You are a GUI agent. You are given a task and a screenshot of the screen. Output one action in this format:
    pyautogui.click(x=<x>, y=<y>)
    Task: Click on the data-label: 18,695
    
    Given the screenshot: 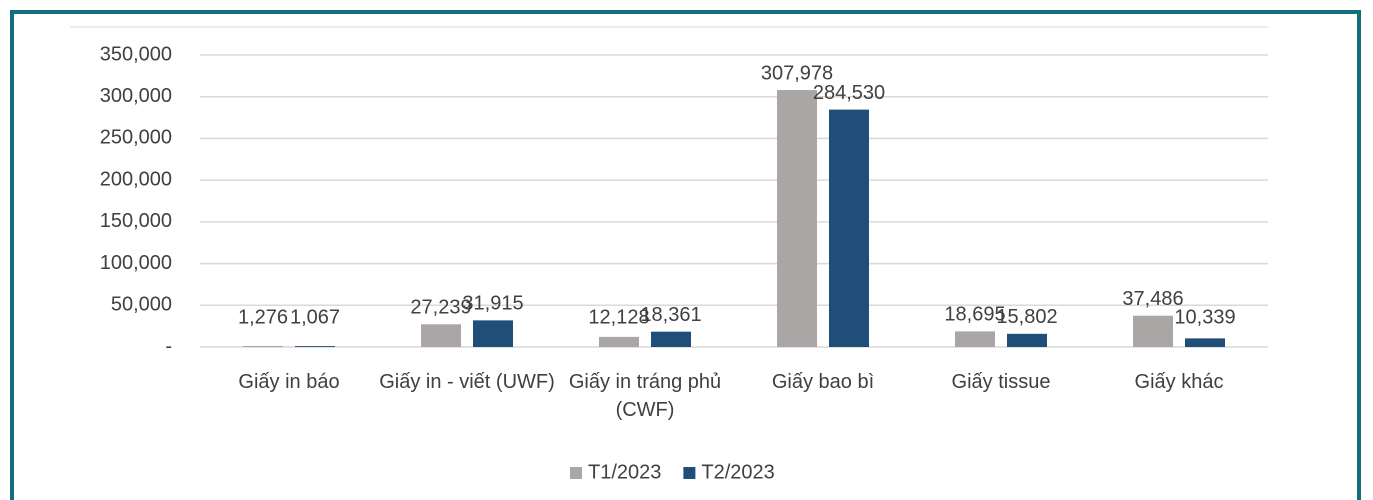 What is the action you would take?
    pyautogui.click(x=974, y=315)
    